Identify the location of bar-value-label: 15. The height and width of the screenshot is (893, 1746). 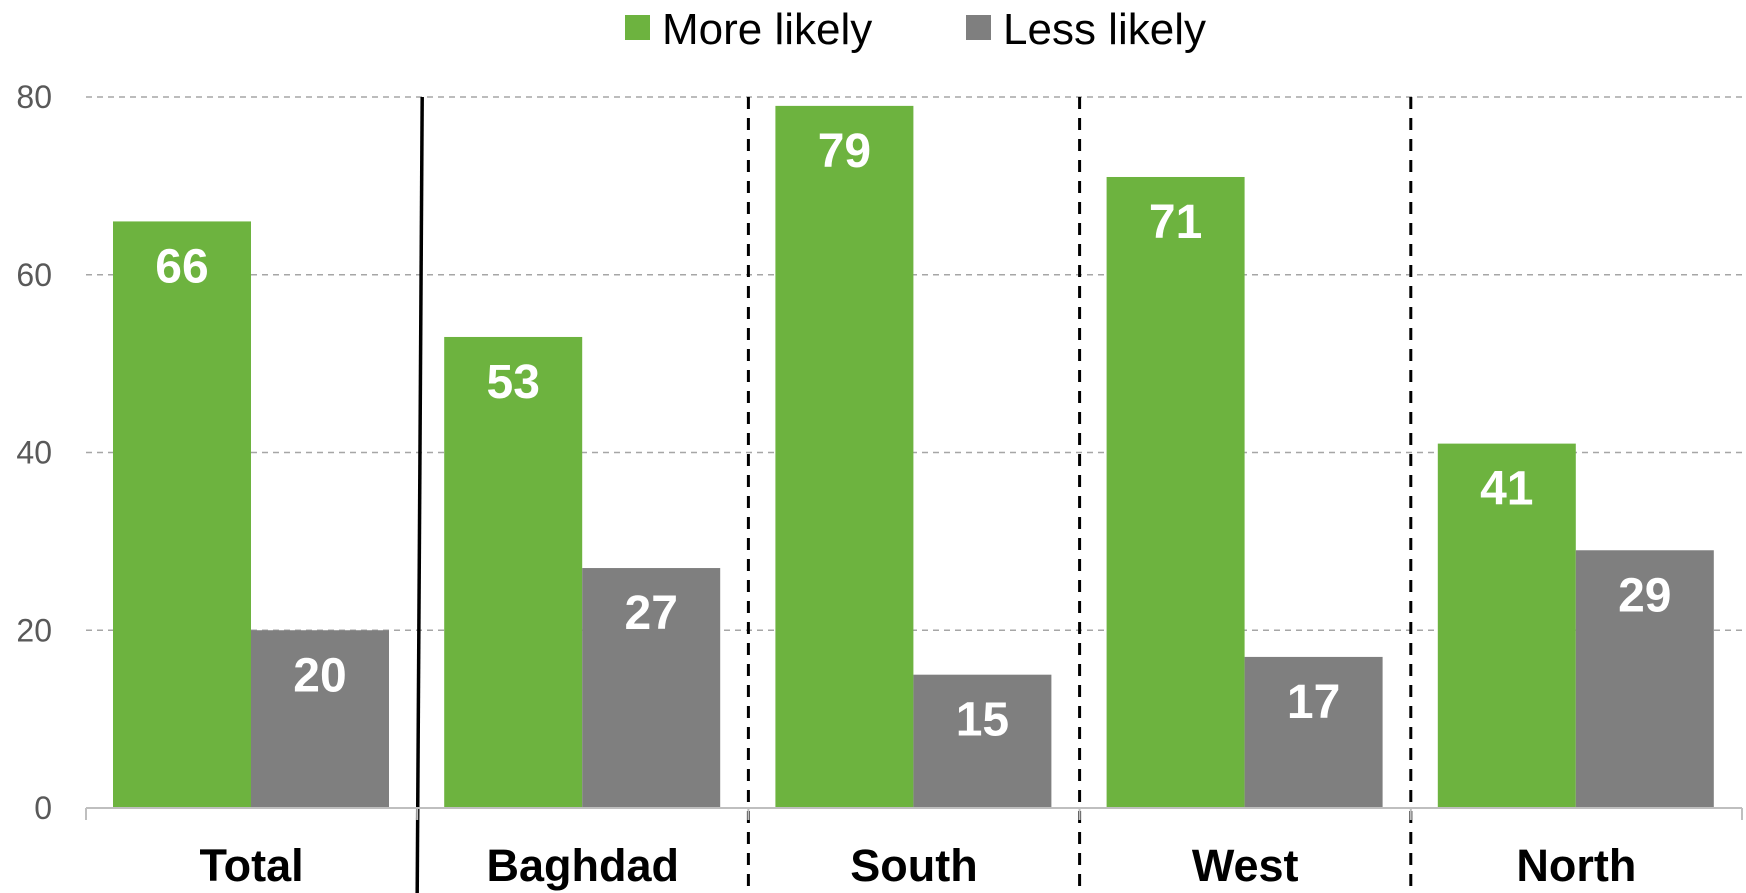
(982, 720).